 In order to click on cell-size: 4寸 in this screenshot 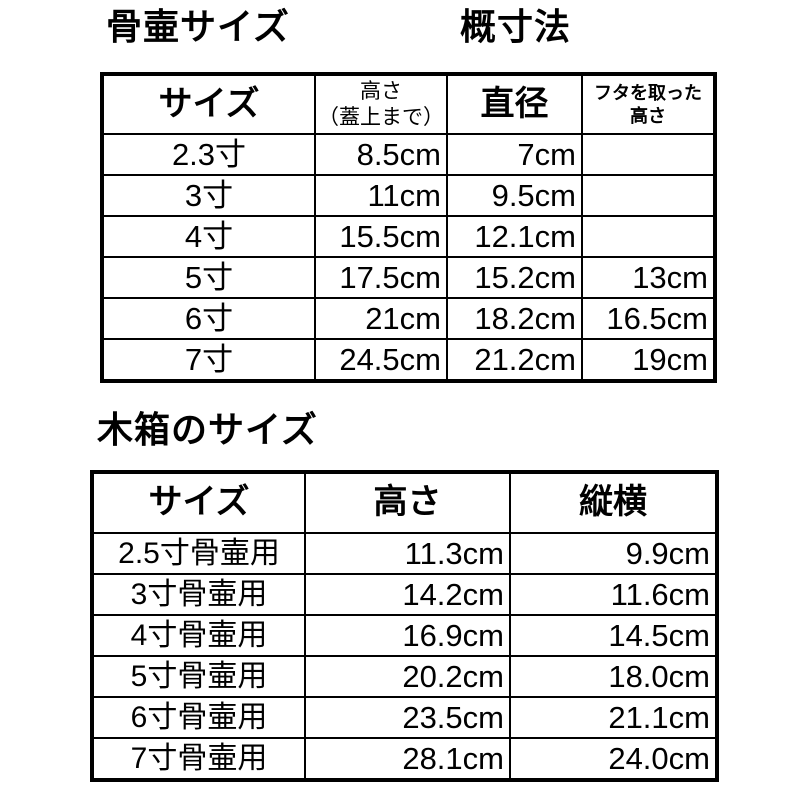, I will do `click(208, 236)`.